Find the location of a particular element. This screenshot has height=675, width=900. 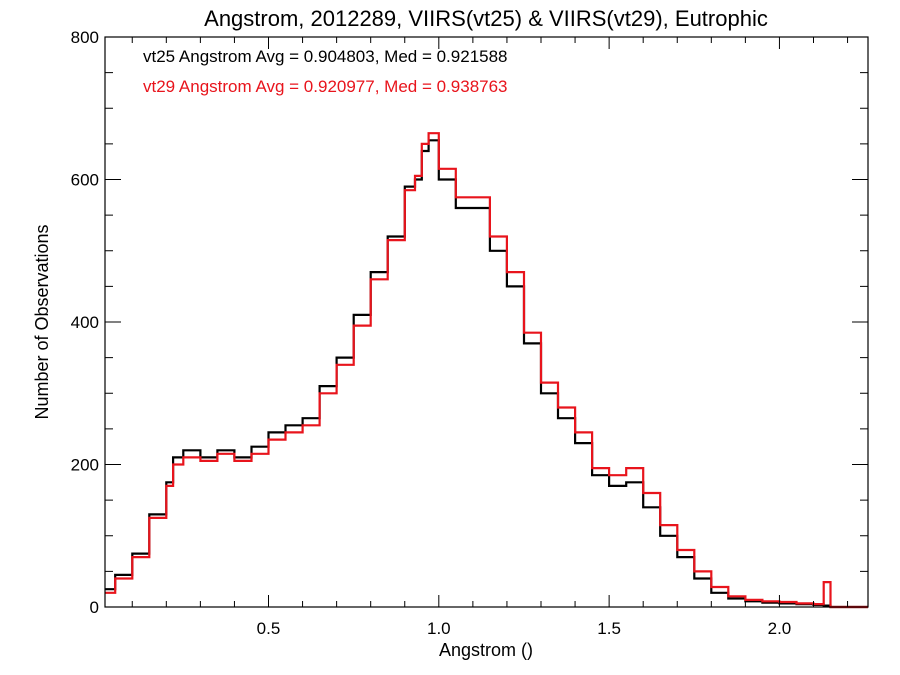

x-axis-label: Angstrom () is located at coordinates (486, 650).